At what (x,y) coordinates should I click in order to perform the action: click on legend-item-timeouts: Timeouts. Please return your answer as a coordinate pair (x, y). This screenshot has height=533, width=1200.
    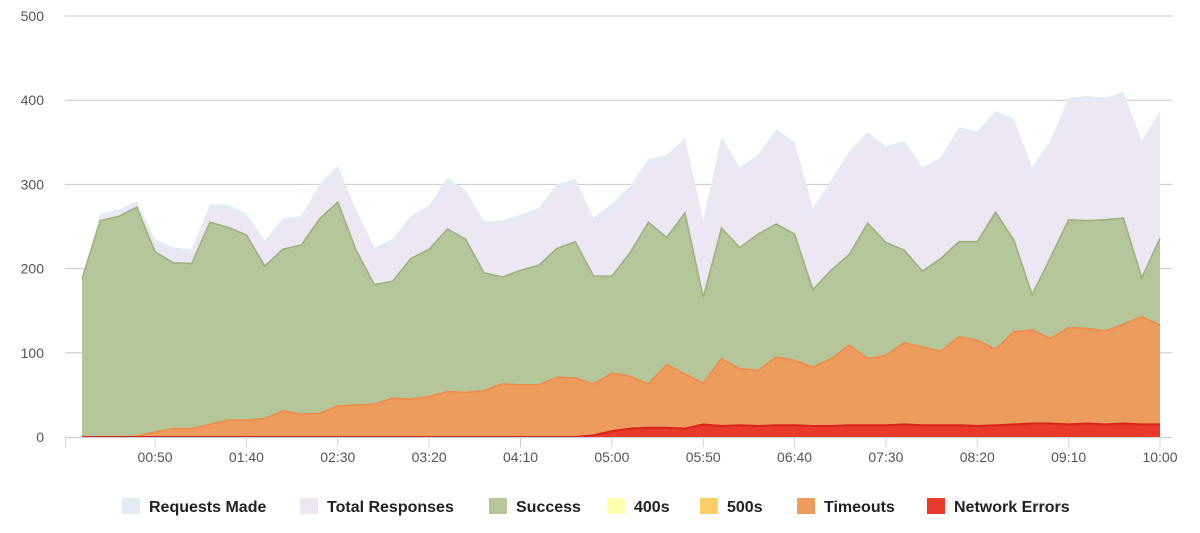
    Looking at the image, I should click on (846, 507).